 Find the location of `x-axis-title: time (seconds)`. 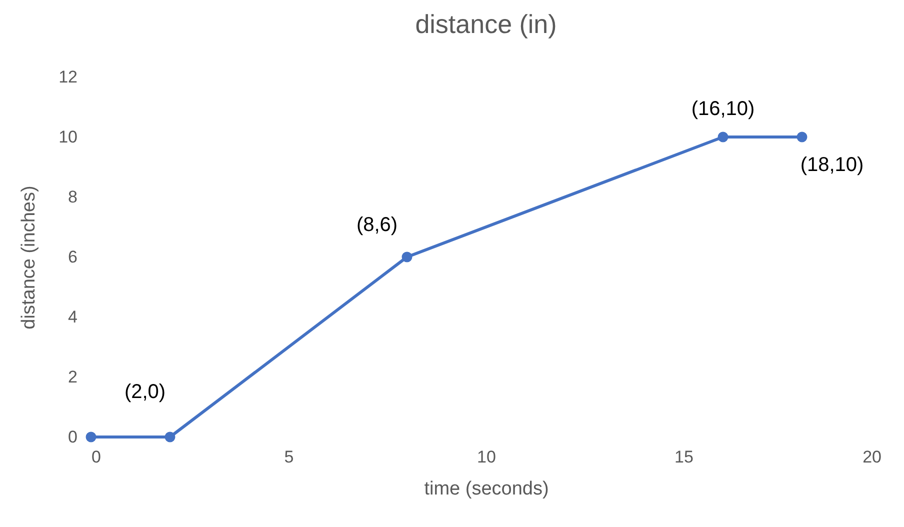

x-axis-title: time (seconds) is located at coordinates (486, 489).